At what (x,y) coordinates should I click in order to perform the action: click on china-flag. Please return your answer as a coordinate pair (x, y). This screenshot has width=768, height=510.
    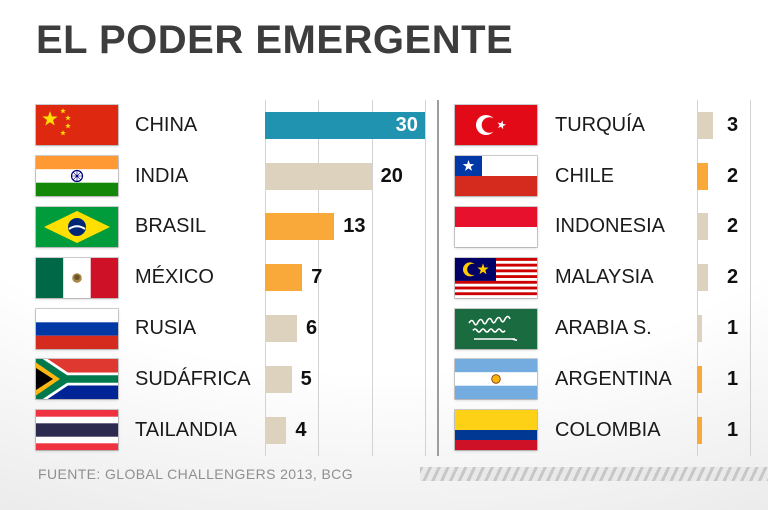
    Looking at the image, I should click on (77, 125).